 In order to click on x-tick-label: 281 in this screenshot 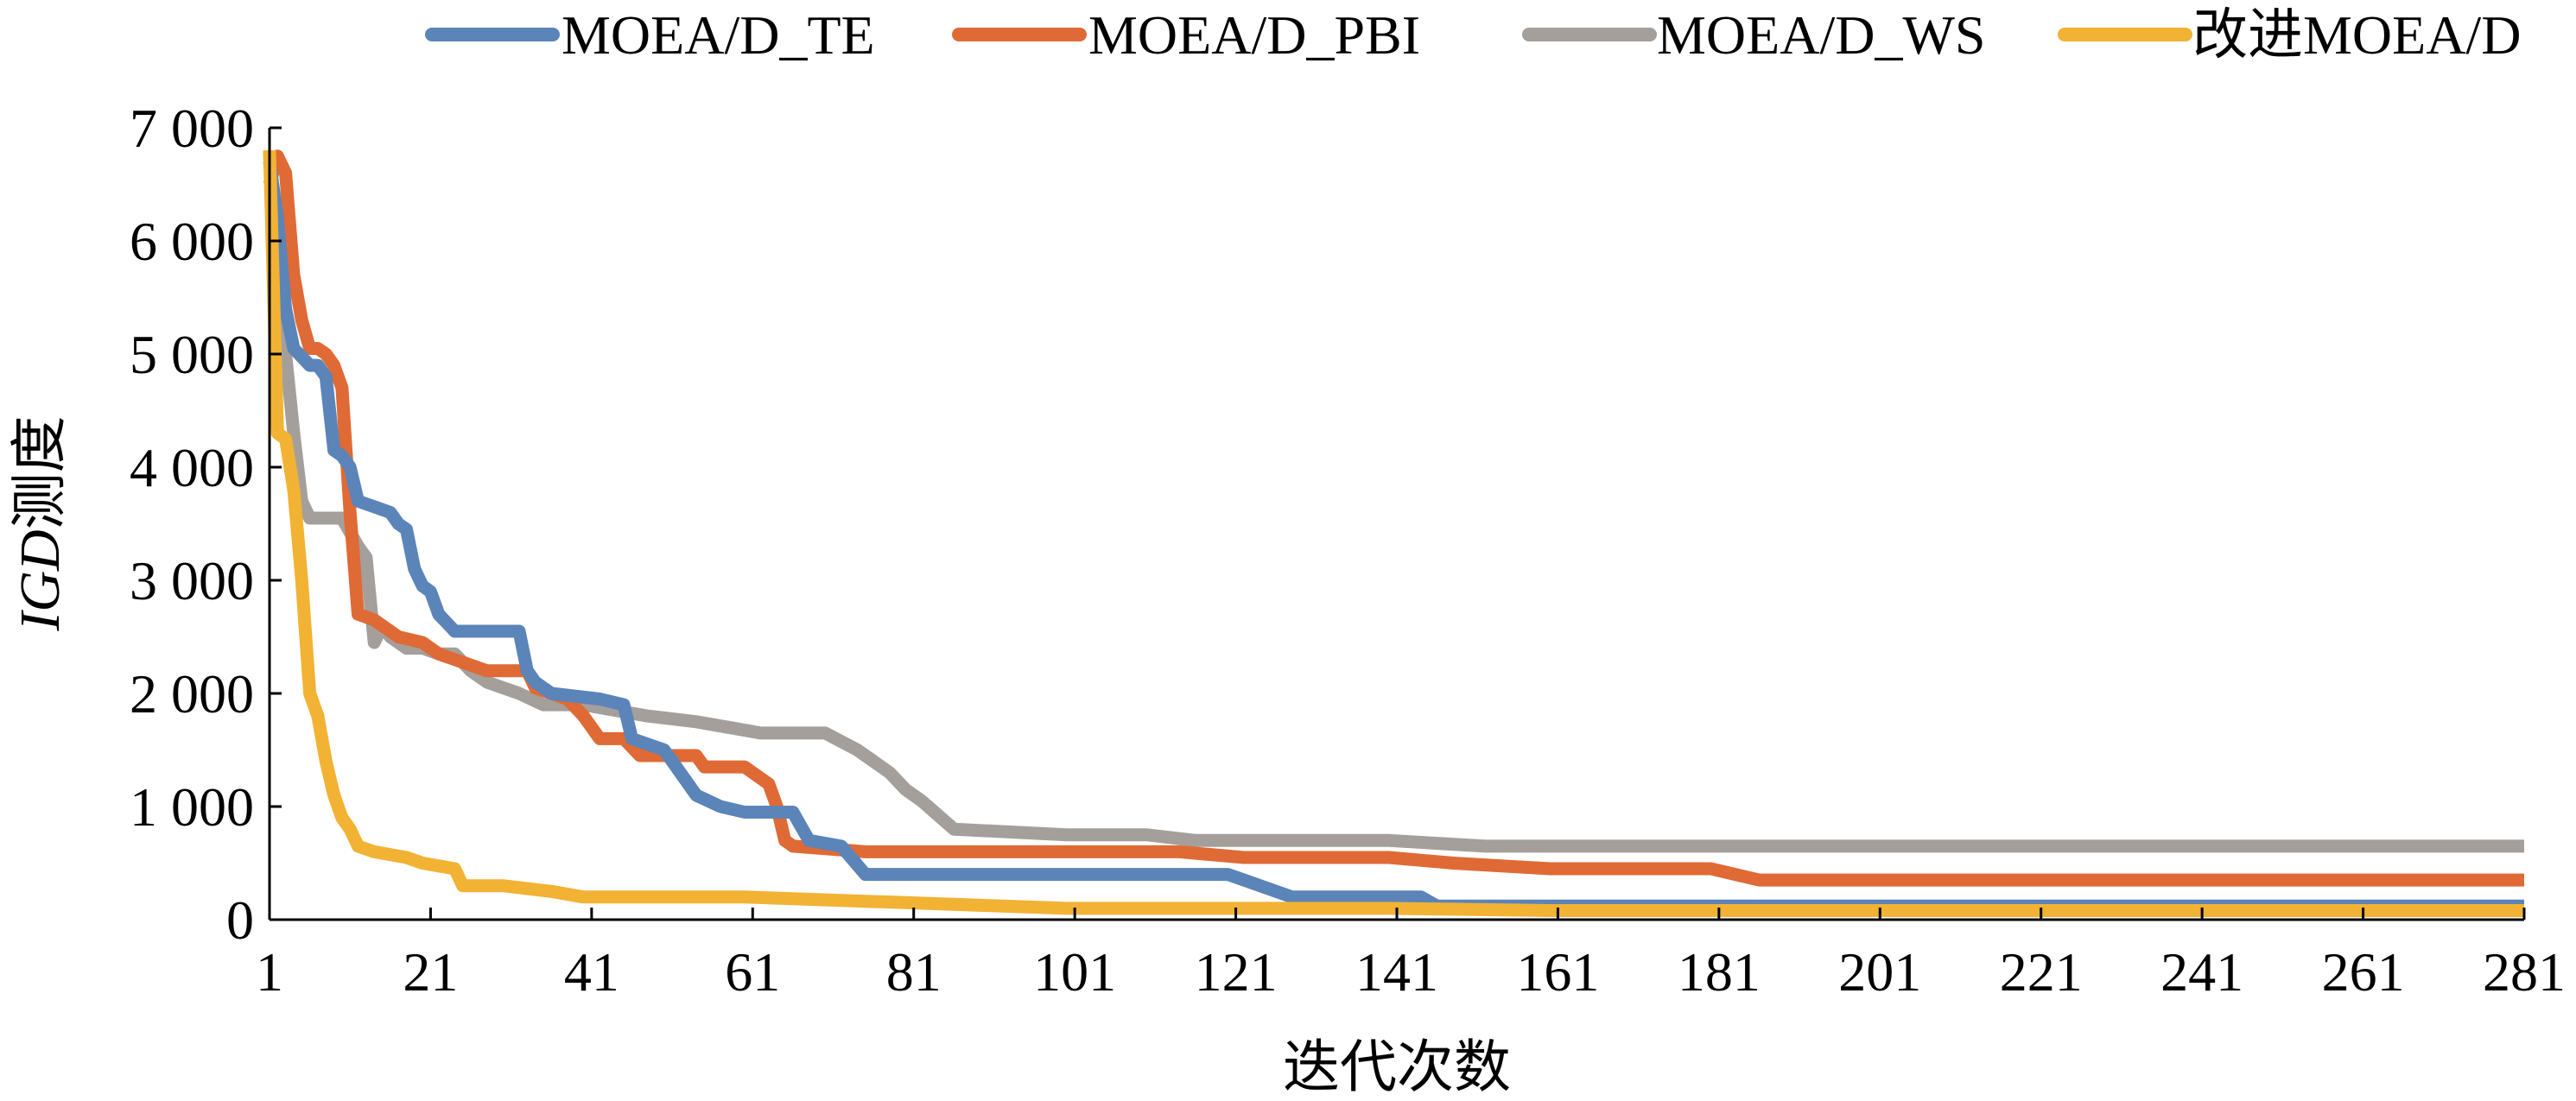, I will do `click(2524, 972)`.